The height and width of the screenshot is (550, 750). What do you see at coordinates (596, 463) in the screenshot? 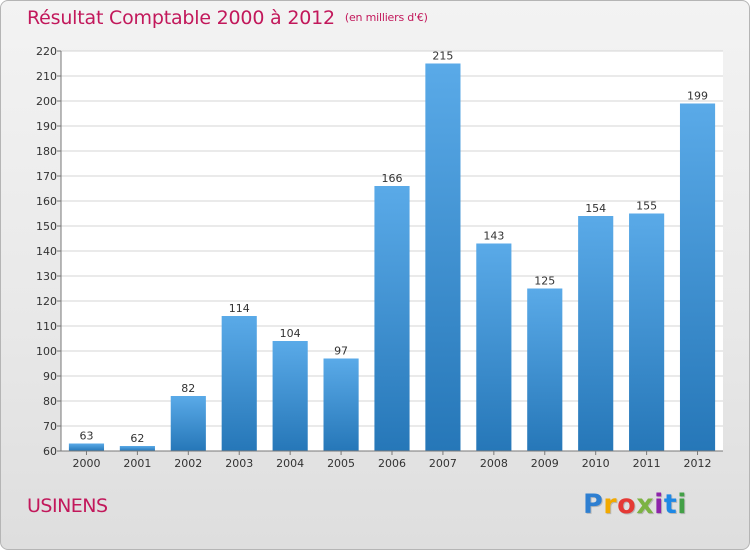
I see `x-tick-label: 2010` at bounding box center [596, 463].